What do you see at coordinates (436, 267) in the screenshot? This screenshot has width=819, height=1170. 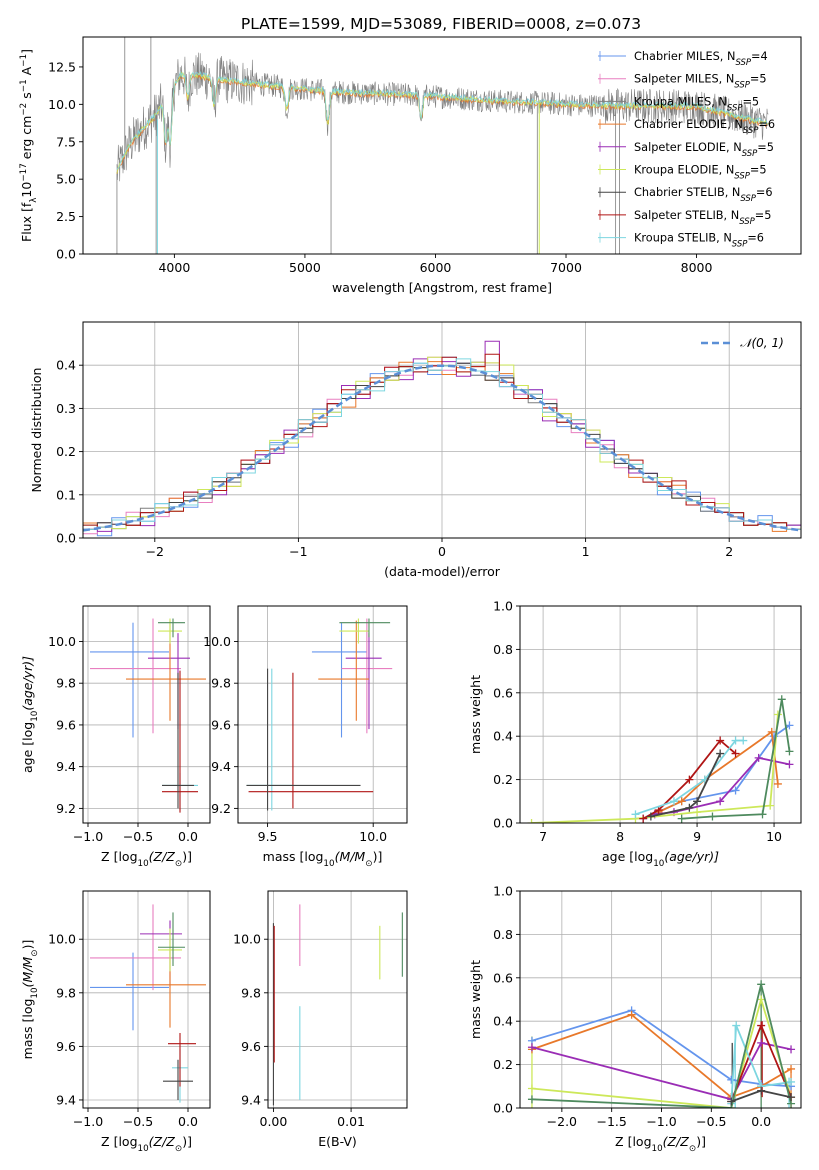 I see `x-tick-label: 6000` at bounding box center [436, 267].